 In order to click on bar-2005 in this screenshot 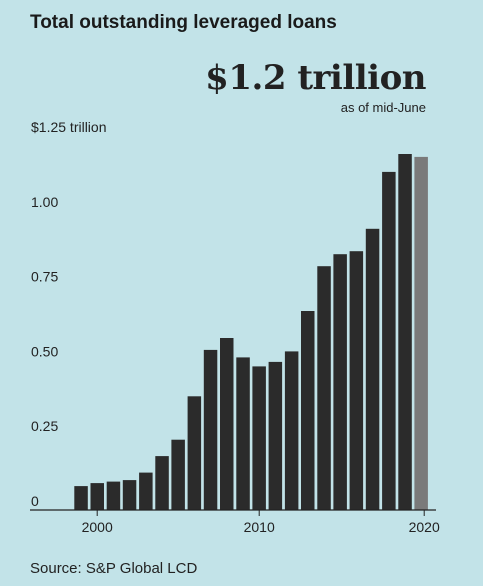, I will do `click(178, 474)`.